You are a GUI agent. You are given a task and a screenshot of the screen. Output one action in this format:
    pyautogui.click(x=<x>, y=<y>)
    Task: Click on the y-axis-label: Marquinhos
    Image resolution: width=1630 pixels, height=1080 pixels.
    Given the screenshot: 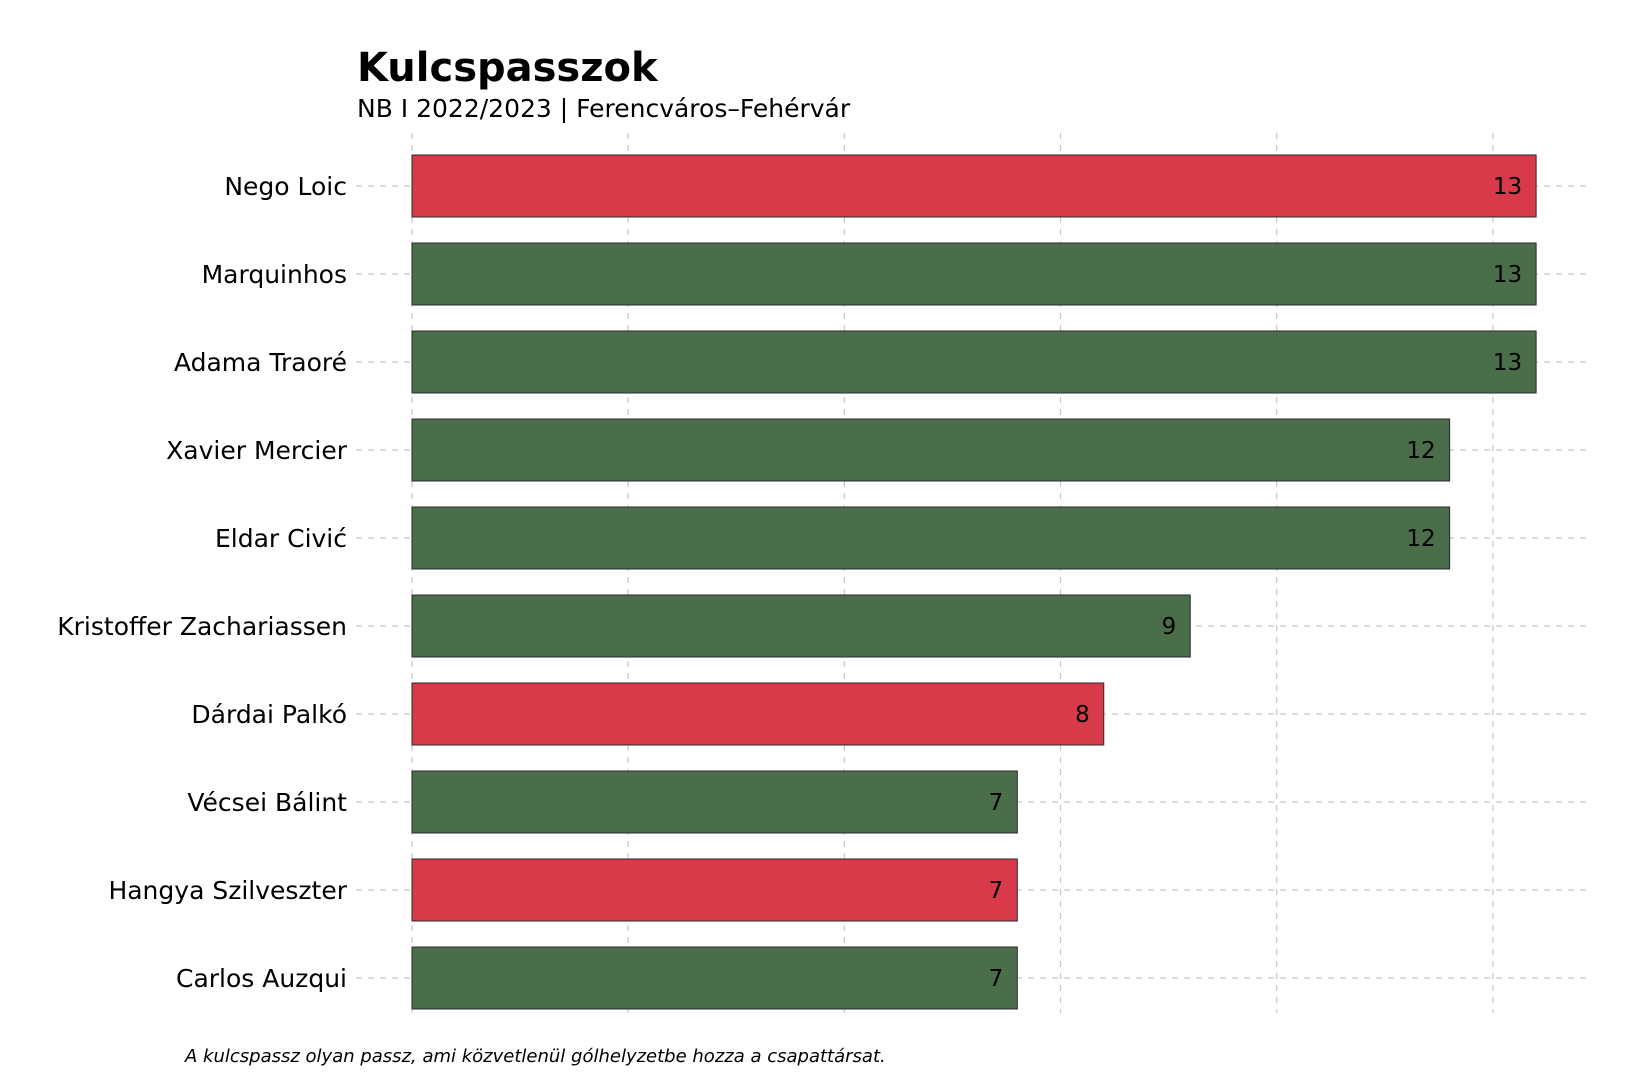 What is the action you would take?
    pyautogui.click(x=274, y=274)
    